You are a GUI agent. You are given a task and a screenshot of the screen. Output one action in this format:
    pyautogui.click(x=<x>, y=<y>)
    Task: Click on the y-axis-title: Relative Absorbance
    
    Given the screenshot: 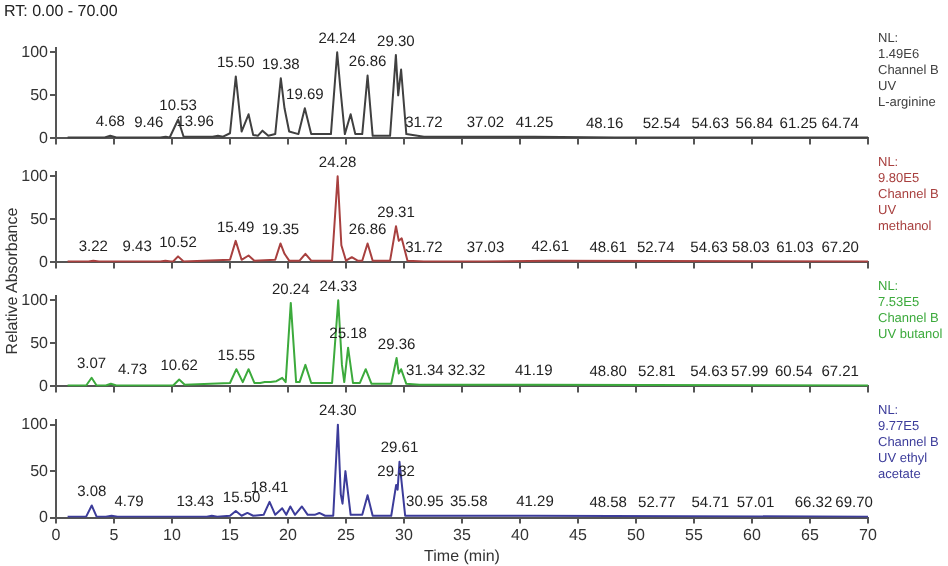 What is the action you would take?
    pyautogui.click(x=12, y=282)
    